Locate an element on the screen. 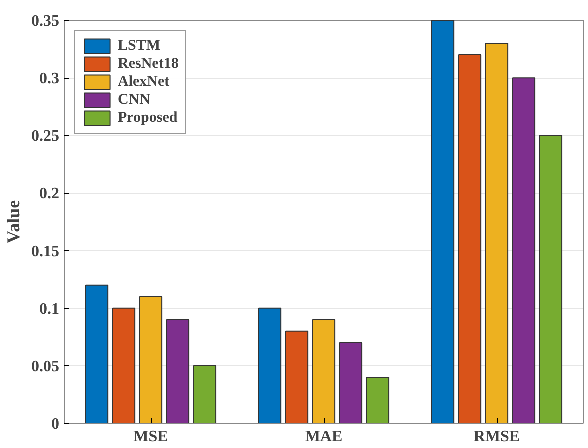 This screenshot has width=588, height=448. y-tick-label: 0.15 is located at coordinates (46, 251).